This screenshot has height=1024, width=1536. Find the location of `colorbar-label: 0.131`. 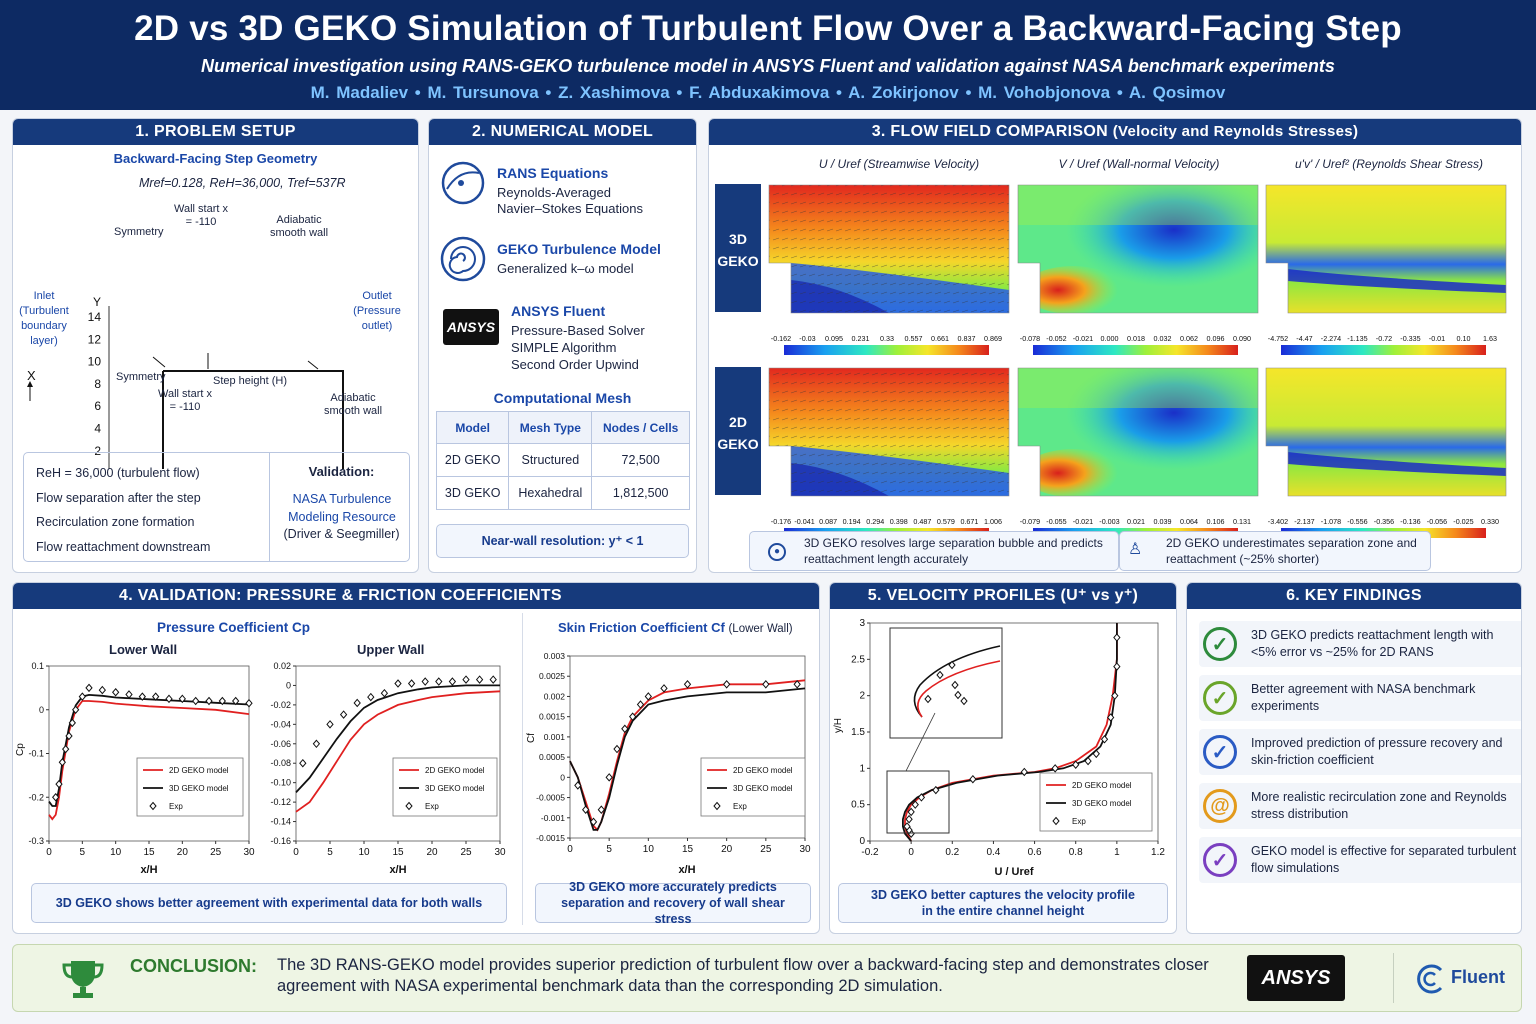

colorbar-label: 0.131 is located at coordinates (1242, 521).